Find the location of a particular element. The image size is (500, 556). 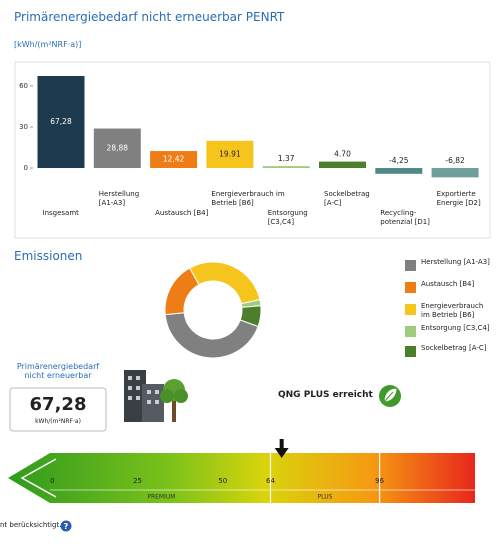

leaf-icon is located at coordinates (390, 396).